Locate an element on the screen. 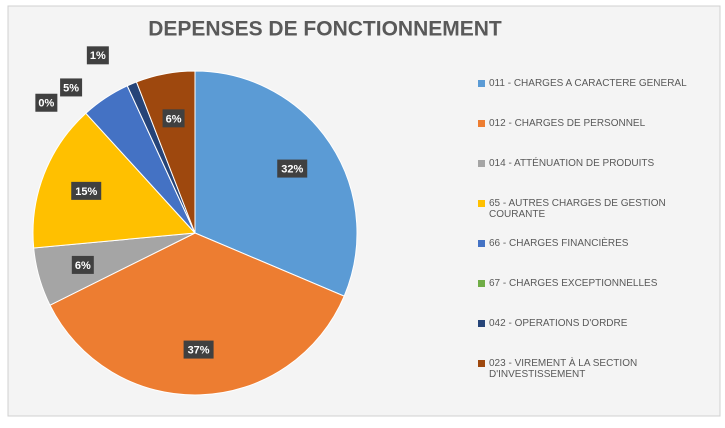  legend-label: 65 - AUTRES CHARGES DE GESTION COURANTE is located at coordinates (577, 209).